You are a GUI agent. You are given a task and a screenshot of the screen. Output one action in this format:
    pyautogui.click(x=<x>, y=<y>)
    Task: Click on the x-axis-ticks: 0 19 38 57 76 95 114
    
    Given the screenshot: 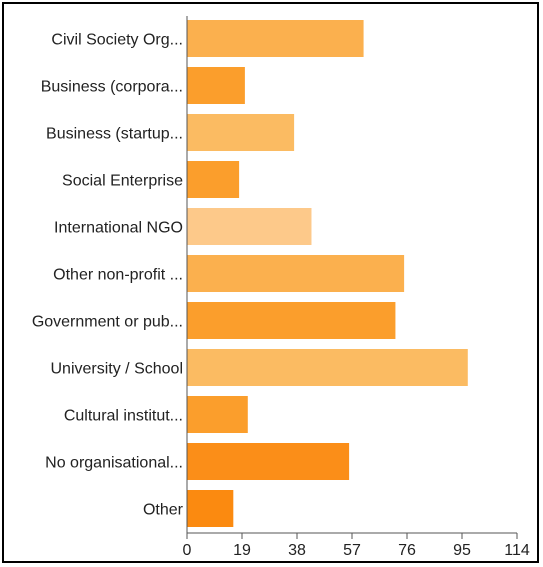 What is the action you would take?
    pyautogui.click(x=356, y=546)
    